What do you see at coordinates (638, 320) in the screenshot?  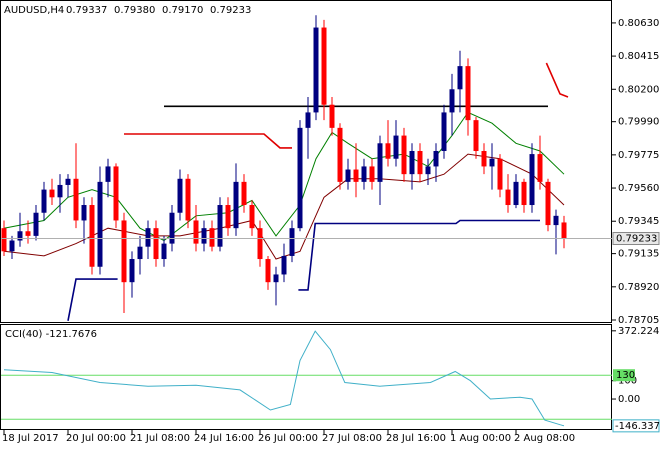 I see `y-tick-label: 0.78705` at bounding box center [638, 320].